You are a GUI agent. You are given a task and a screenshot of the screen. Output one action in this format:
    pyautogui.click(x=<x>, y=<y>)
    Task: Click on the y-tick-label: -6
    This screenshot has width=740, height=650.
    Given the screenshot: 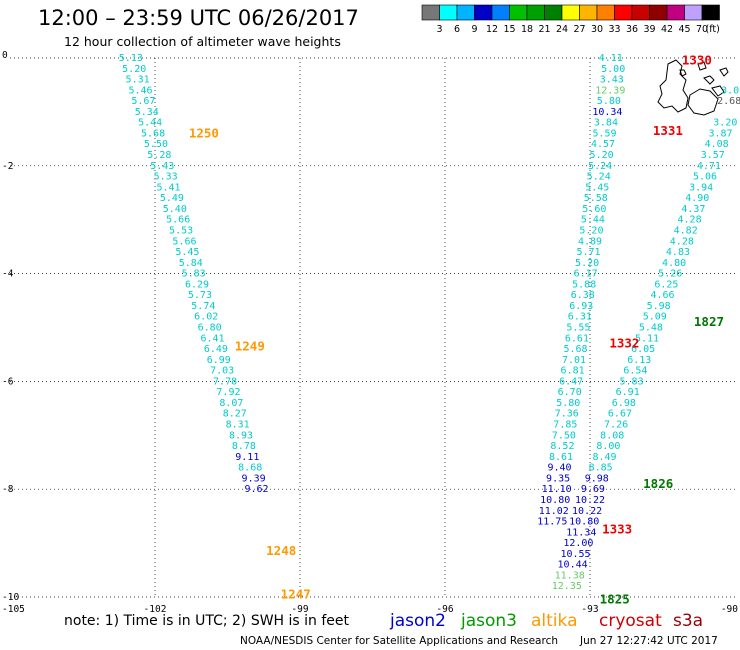 What is the action you would take?
    pyautogui.click(x=8, y=381)
    